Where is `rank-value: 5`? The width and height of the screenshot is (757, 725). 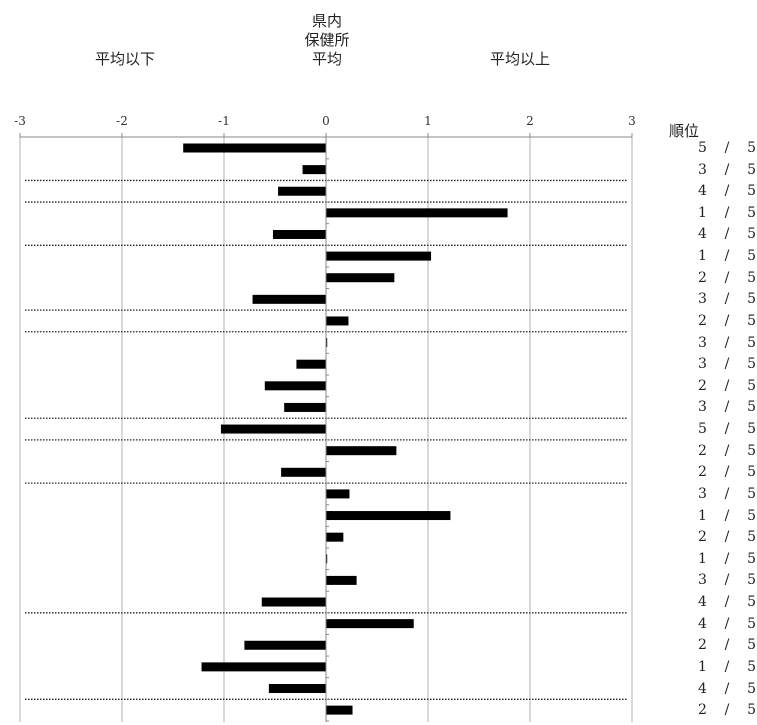
rank-value: 5 is located at coordinates (702, 429).